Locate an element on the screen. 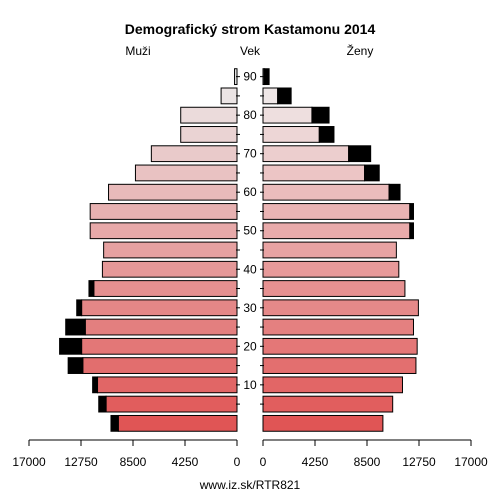 The height and width of the screenshot is (500, 500). female-x-tick-label: 8500 is located at coordinates (367, 462).